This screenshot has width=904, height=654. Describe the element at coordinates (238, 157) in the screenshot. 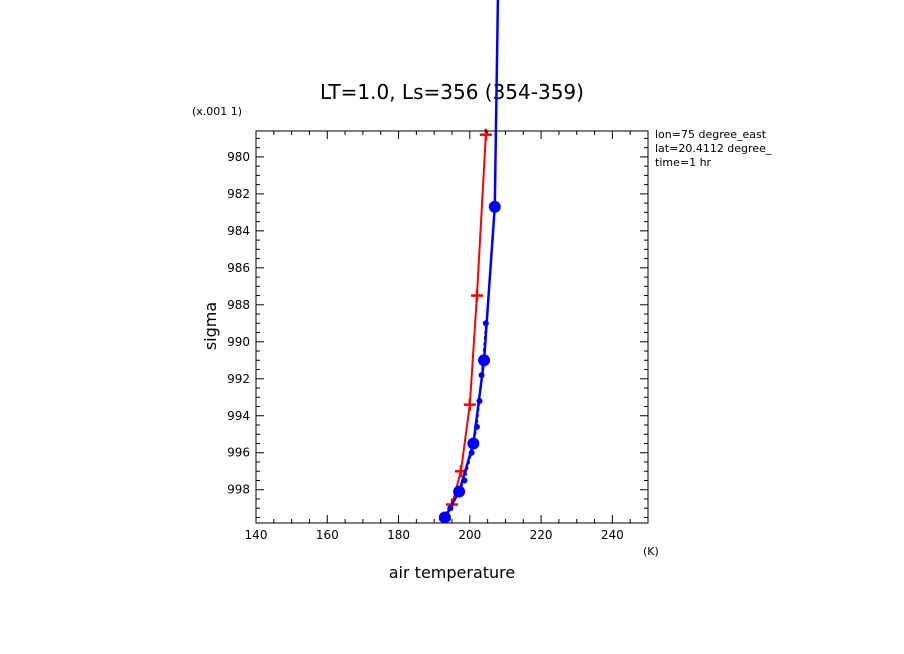

I see `y-tick-label: 980` at that location.